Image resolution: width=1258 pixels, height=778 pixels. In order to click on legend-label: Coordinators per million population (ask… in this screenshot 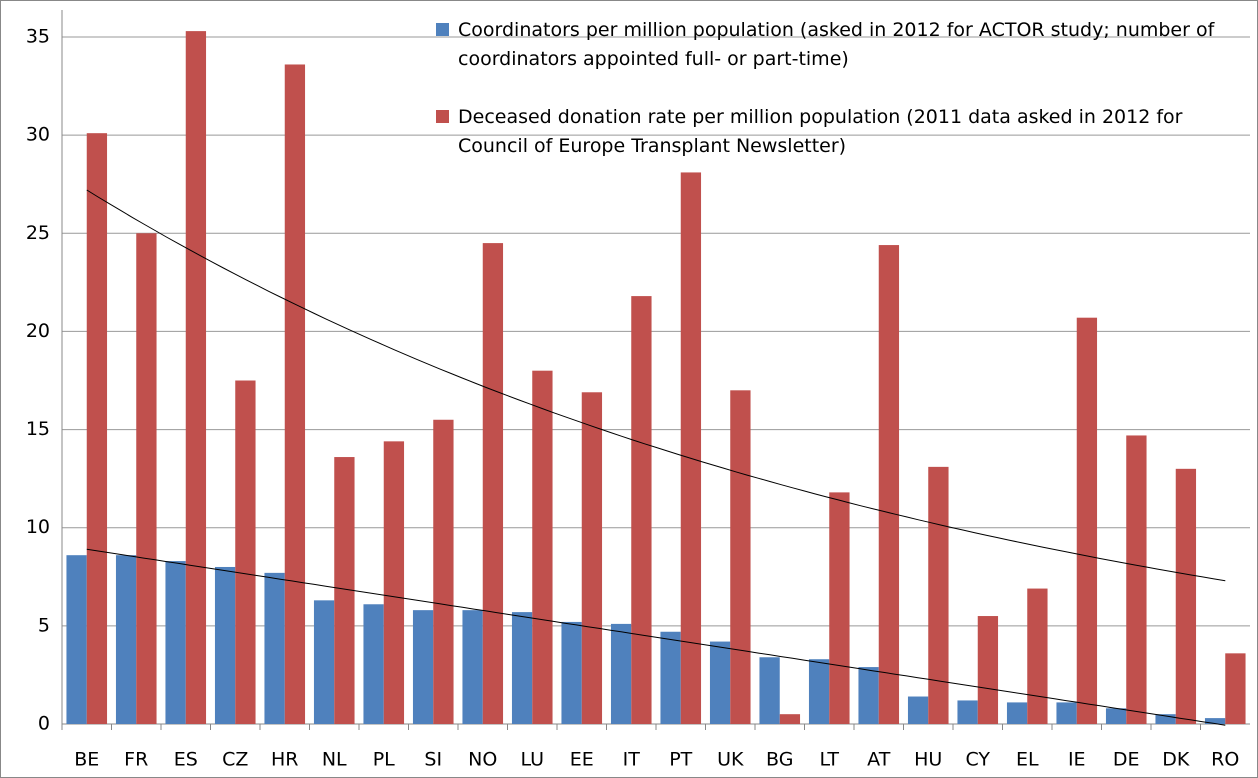, I will do `click(836, 44)`.